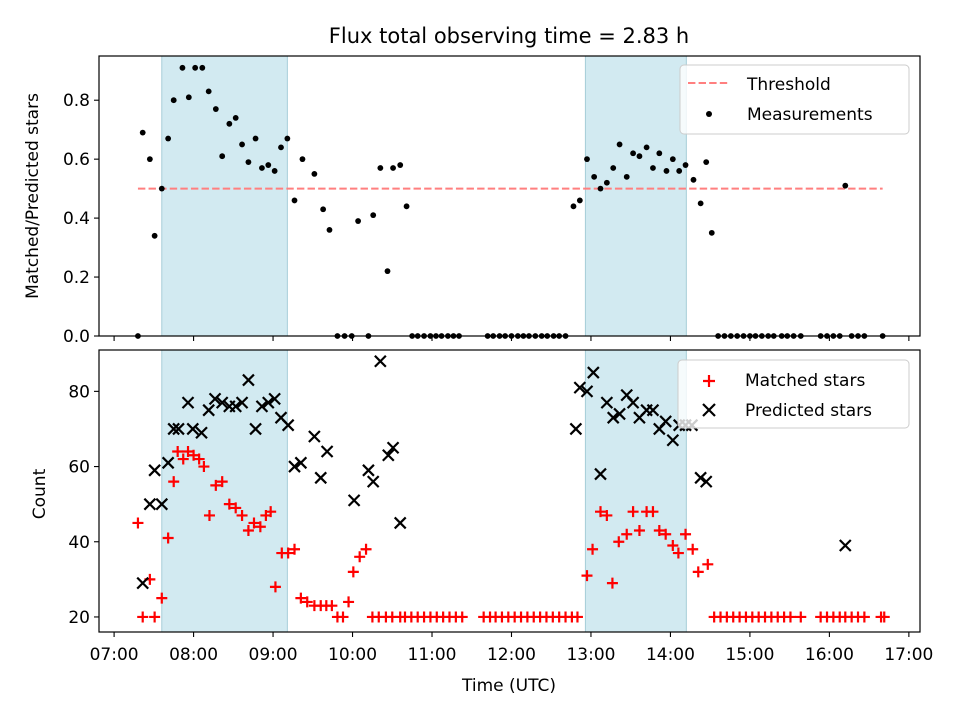  What do you see at coordinates (810, 115) in the screenshot?
I see `legend-measurements-label: Measurements` at bounding box center [810, 115].